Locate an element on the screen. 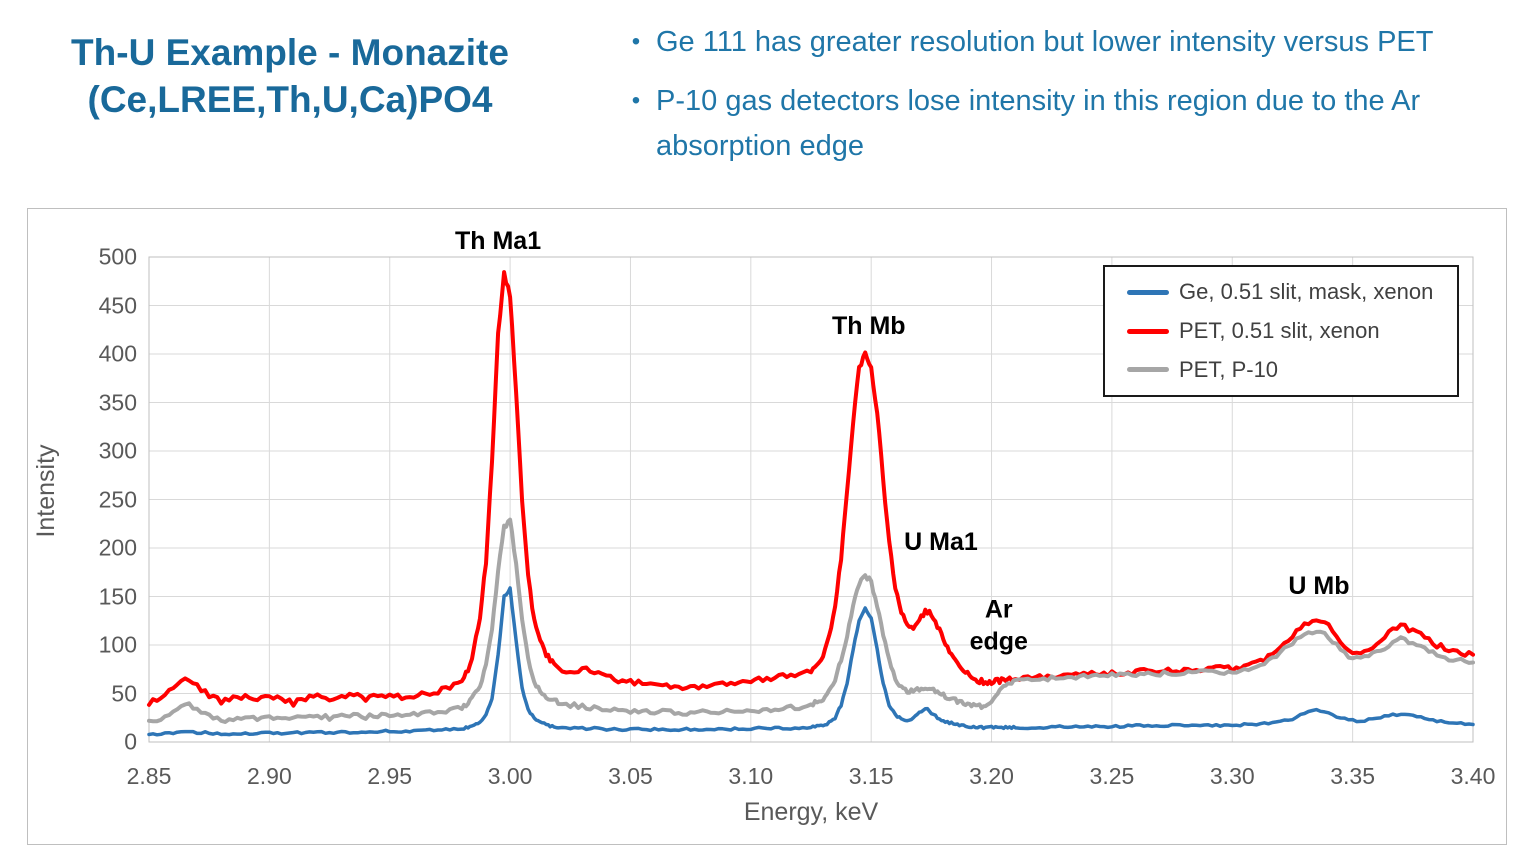 This screenshot has height=864, width=1536. x-tick-label: 2.90 is located at coordinates (269, 776).